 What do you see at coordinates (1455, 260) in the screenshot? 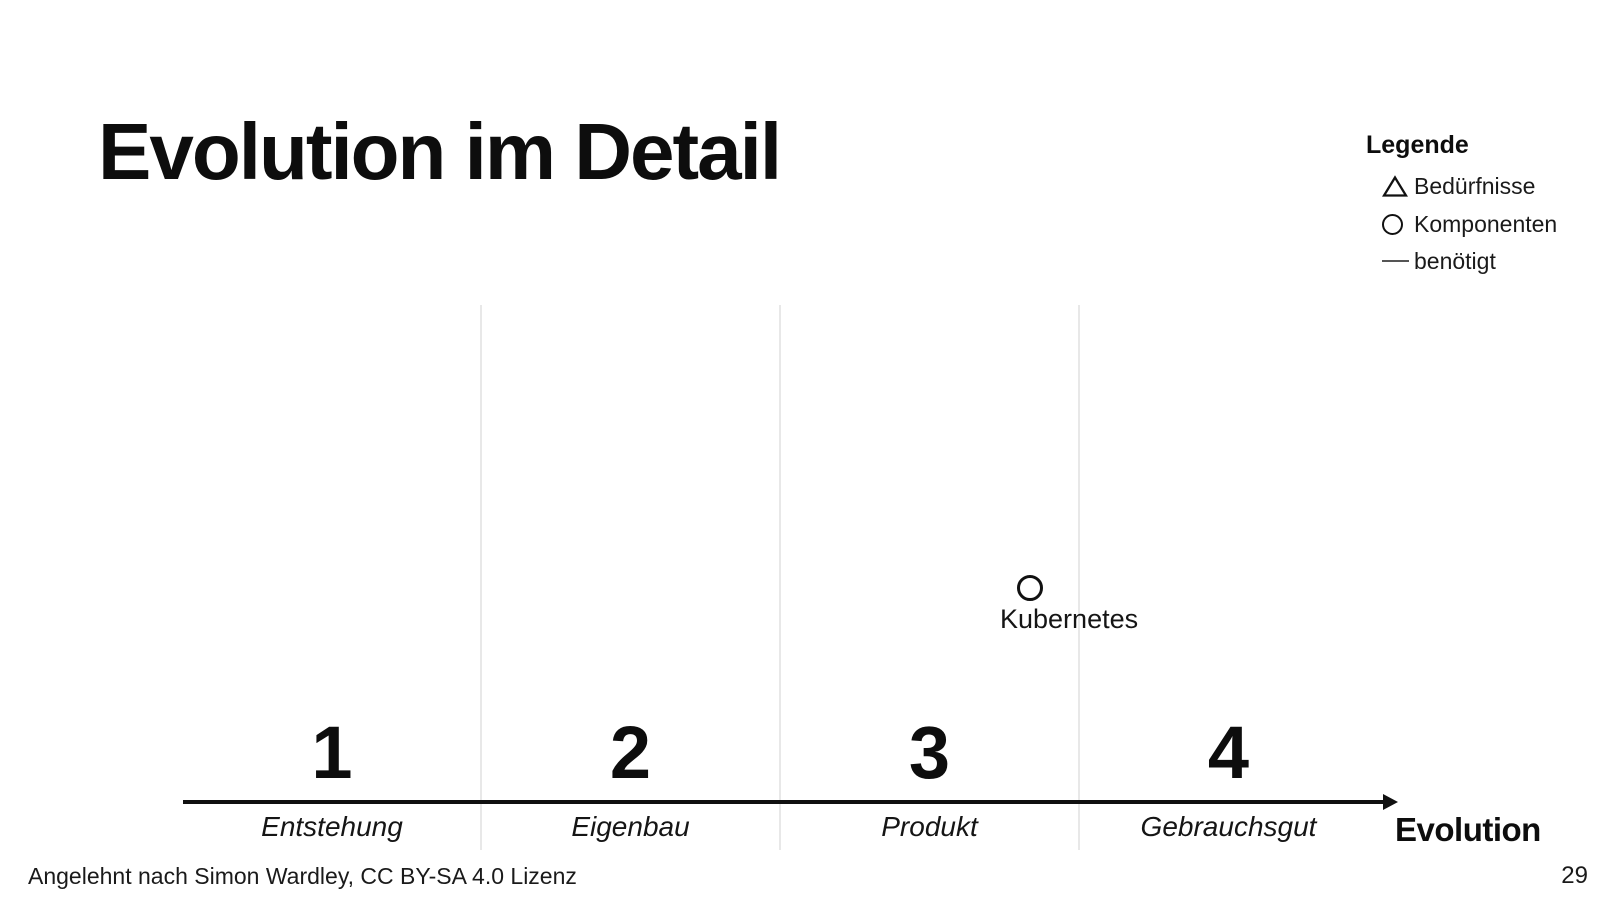
I see `legend-item-label: benötigt` at bounding box center [1455, 260].